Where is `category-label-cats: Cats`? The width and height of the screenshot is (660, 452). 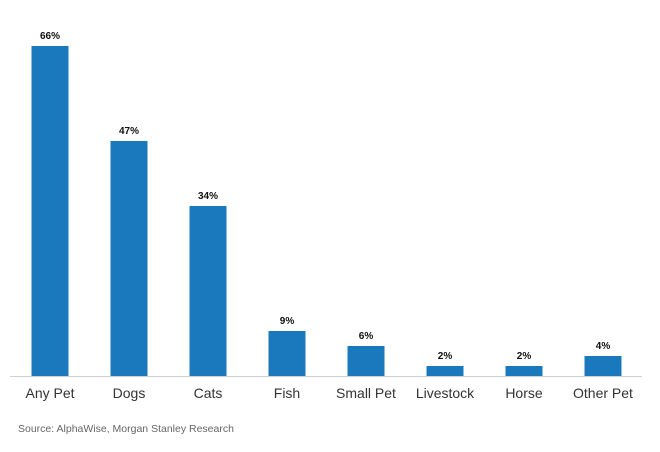
category-label-cats: Cats is located at coordinates (208, 393).